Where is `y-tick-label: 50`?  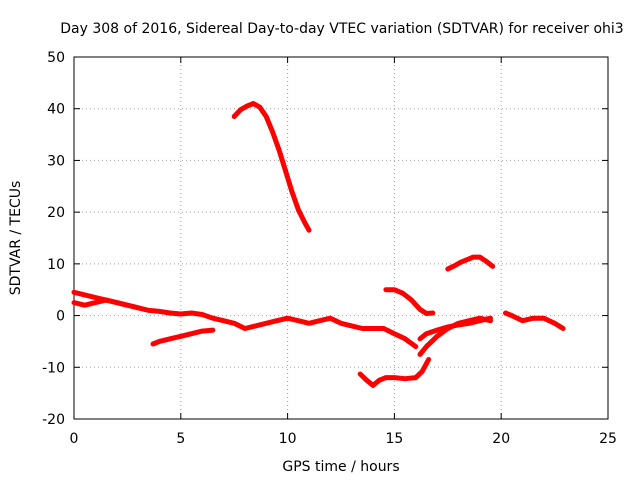
y-tick-label: 50 is located at coordinates (56, 58).